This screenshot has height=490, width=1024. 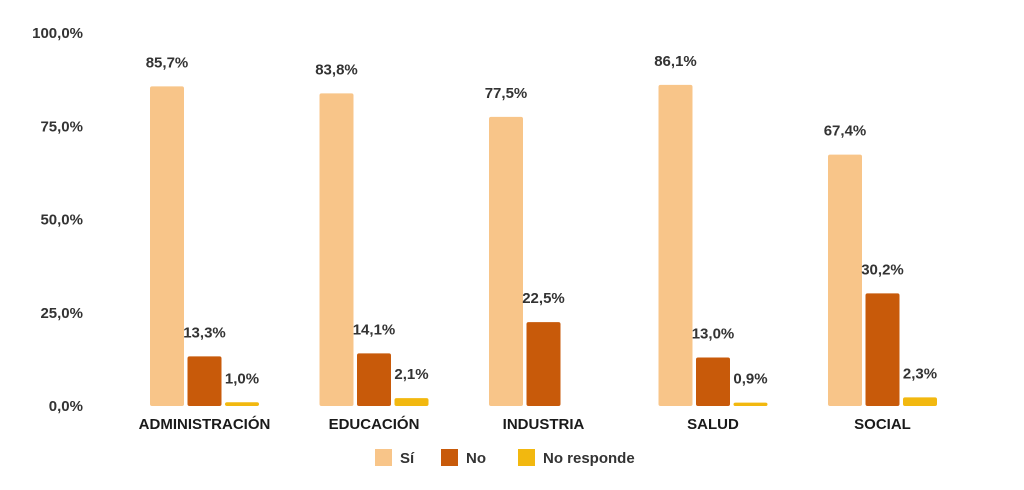 What do you see at coordinates (407, 458) in the screenshot?
I see `legend-label: Sí` at bounding box center [407, 458].